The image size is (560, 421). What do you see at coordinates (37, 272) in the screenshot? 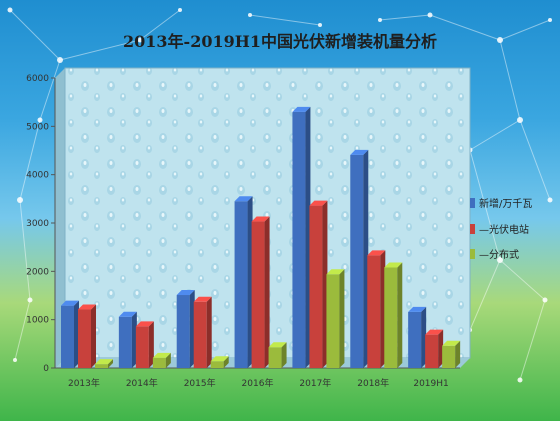
I see `y-tick-label: 2000` at bounding box center [37, 272].